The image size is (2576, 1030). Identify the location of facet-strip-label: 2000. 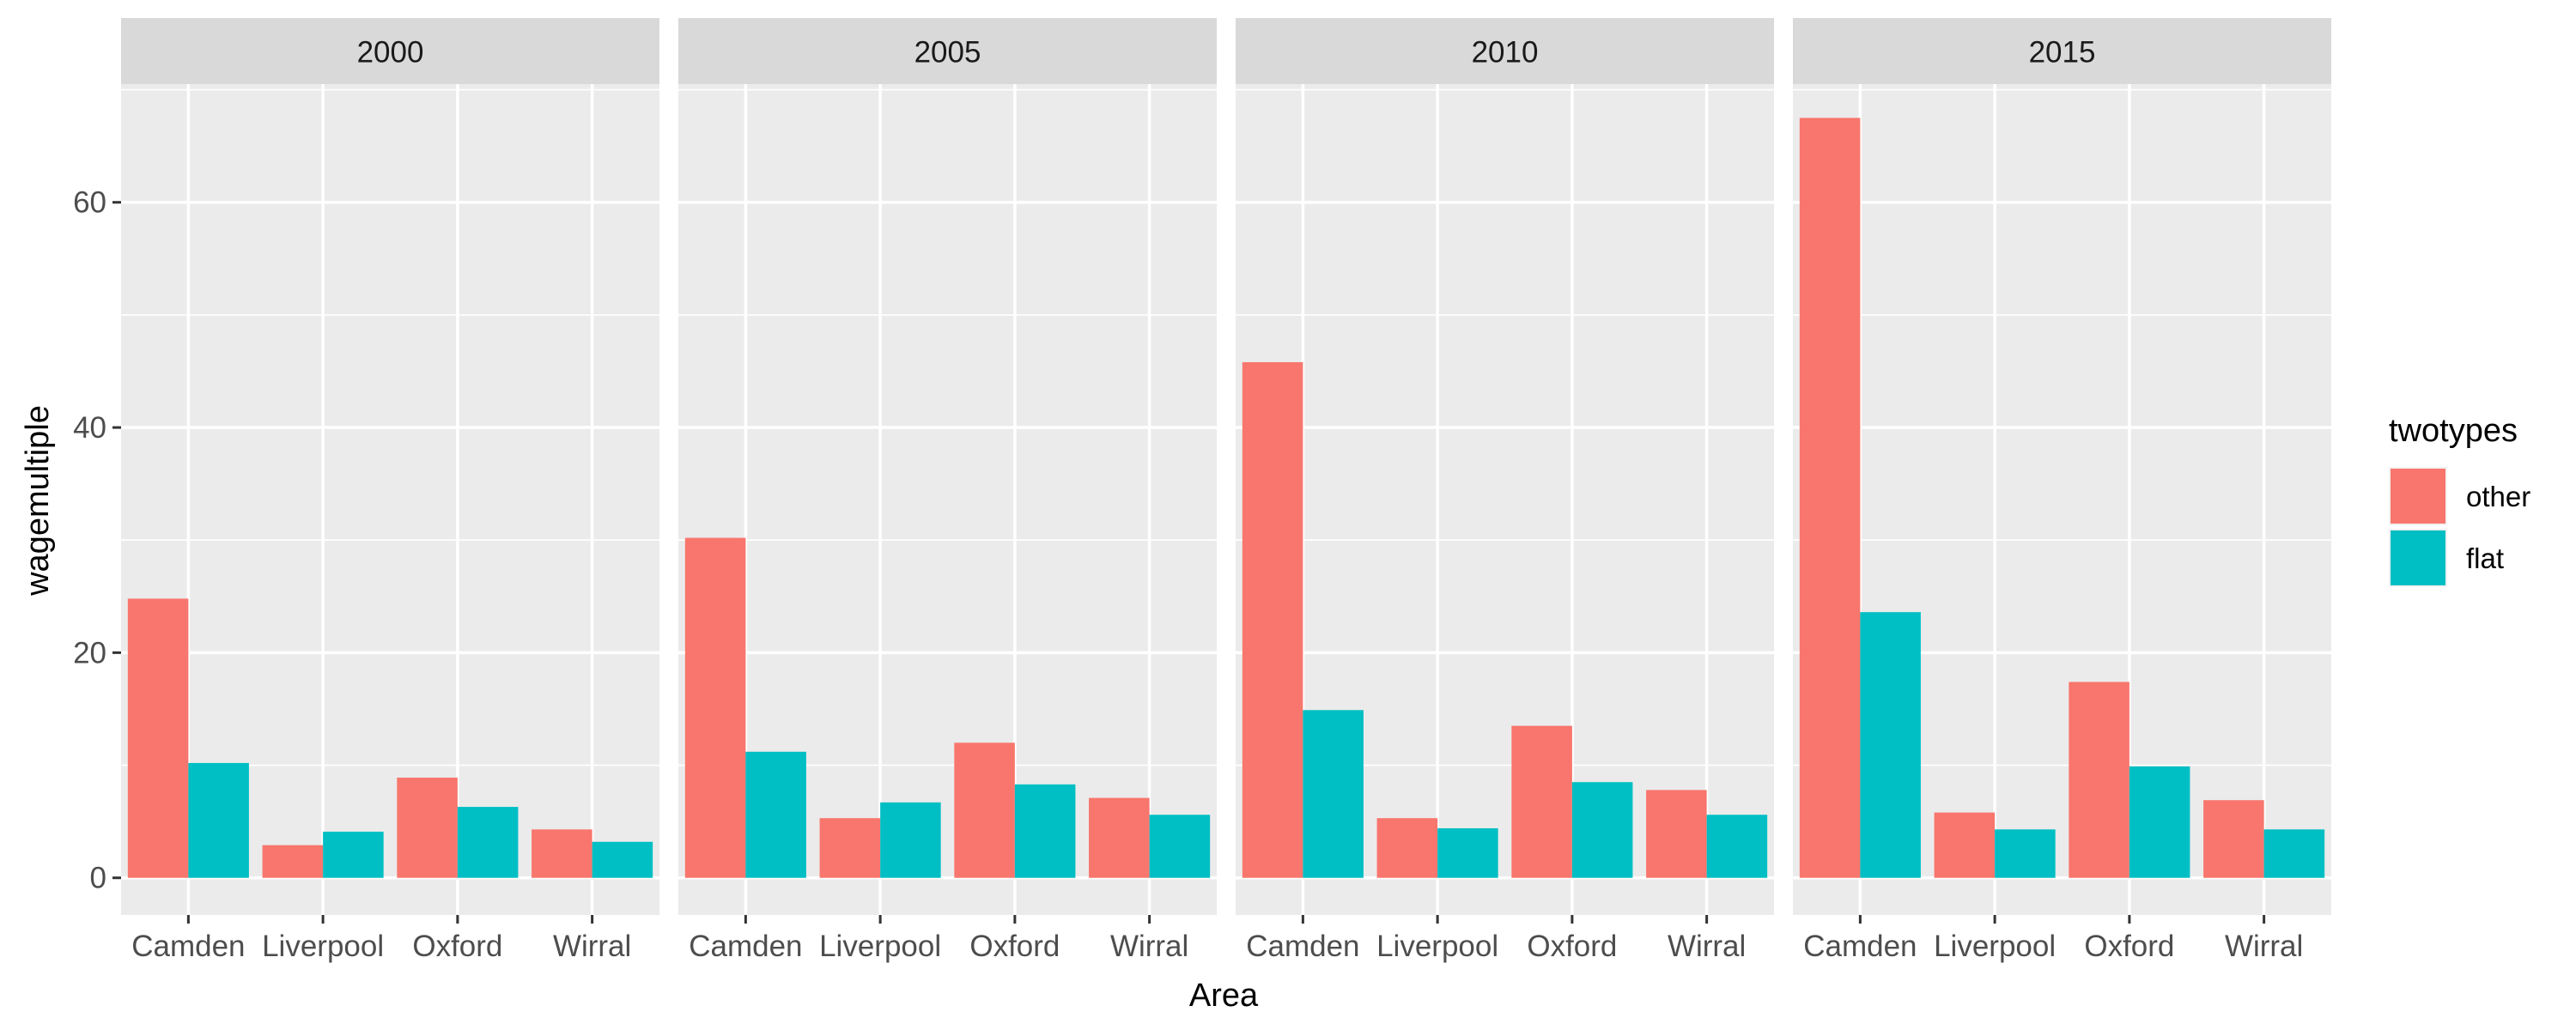
(390, 53).